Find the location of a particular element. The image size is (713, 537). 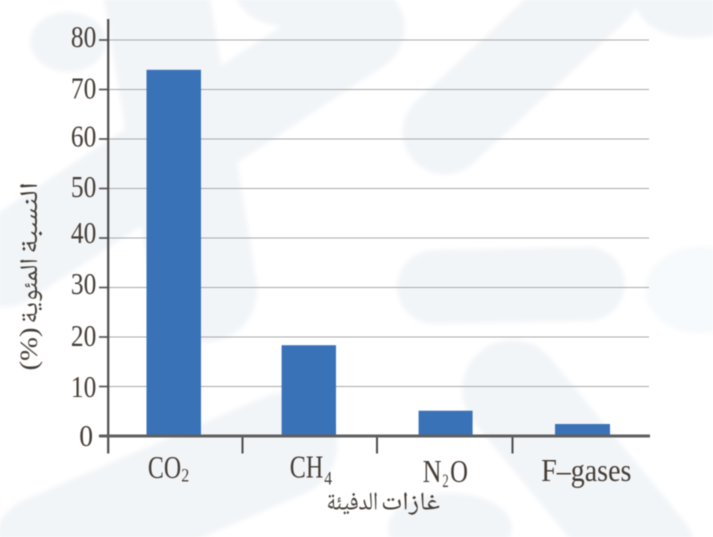

svg-text: 80 is located at coordinates (83, 36).